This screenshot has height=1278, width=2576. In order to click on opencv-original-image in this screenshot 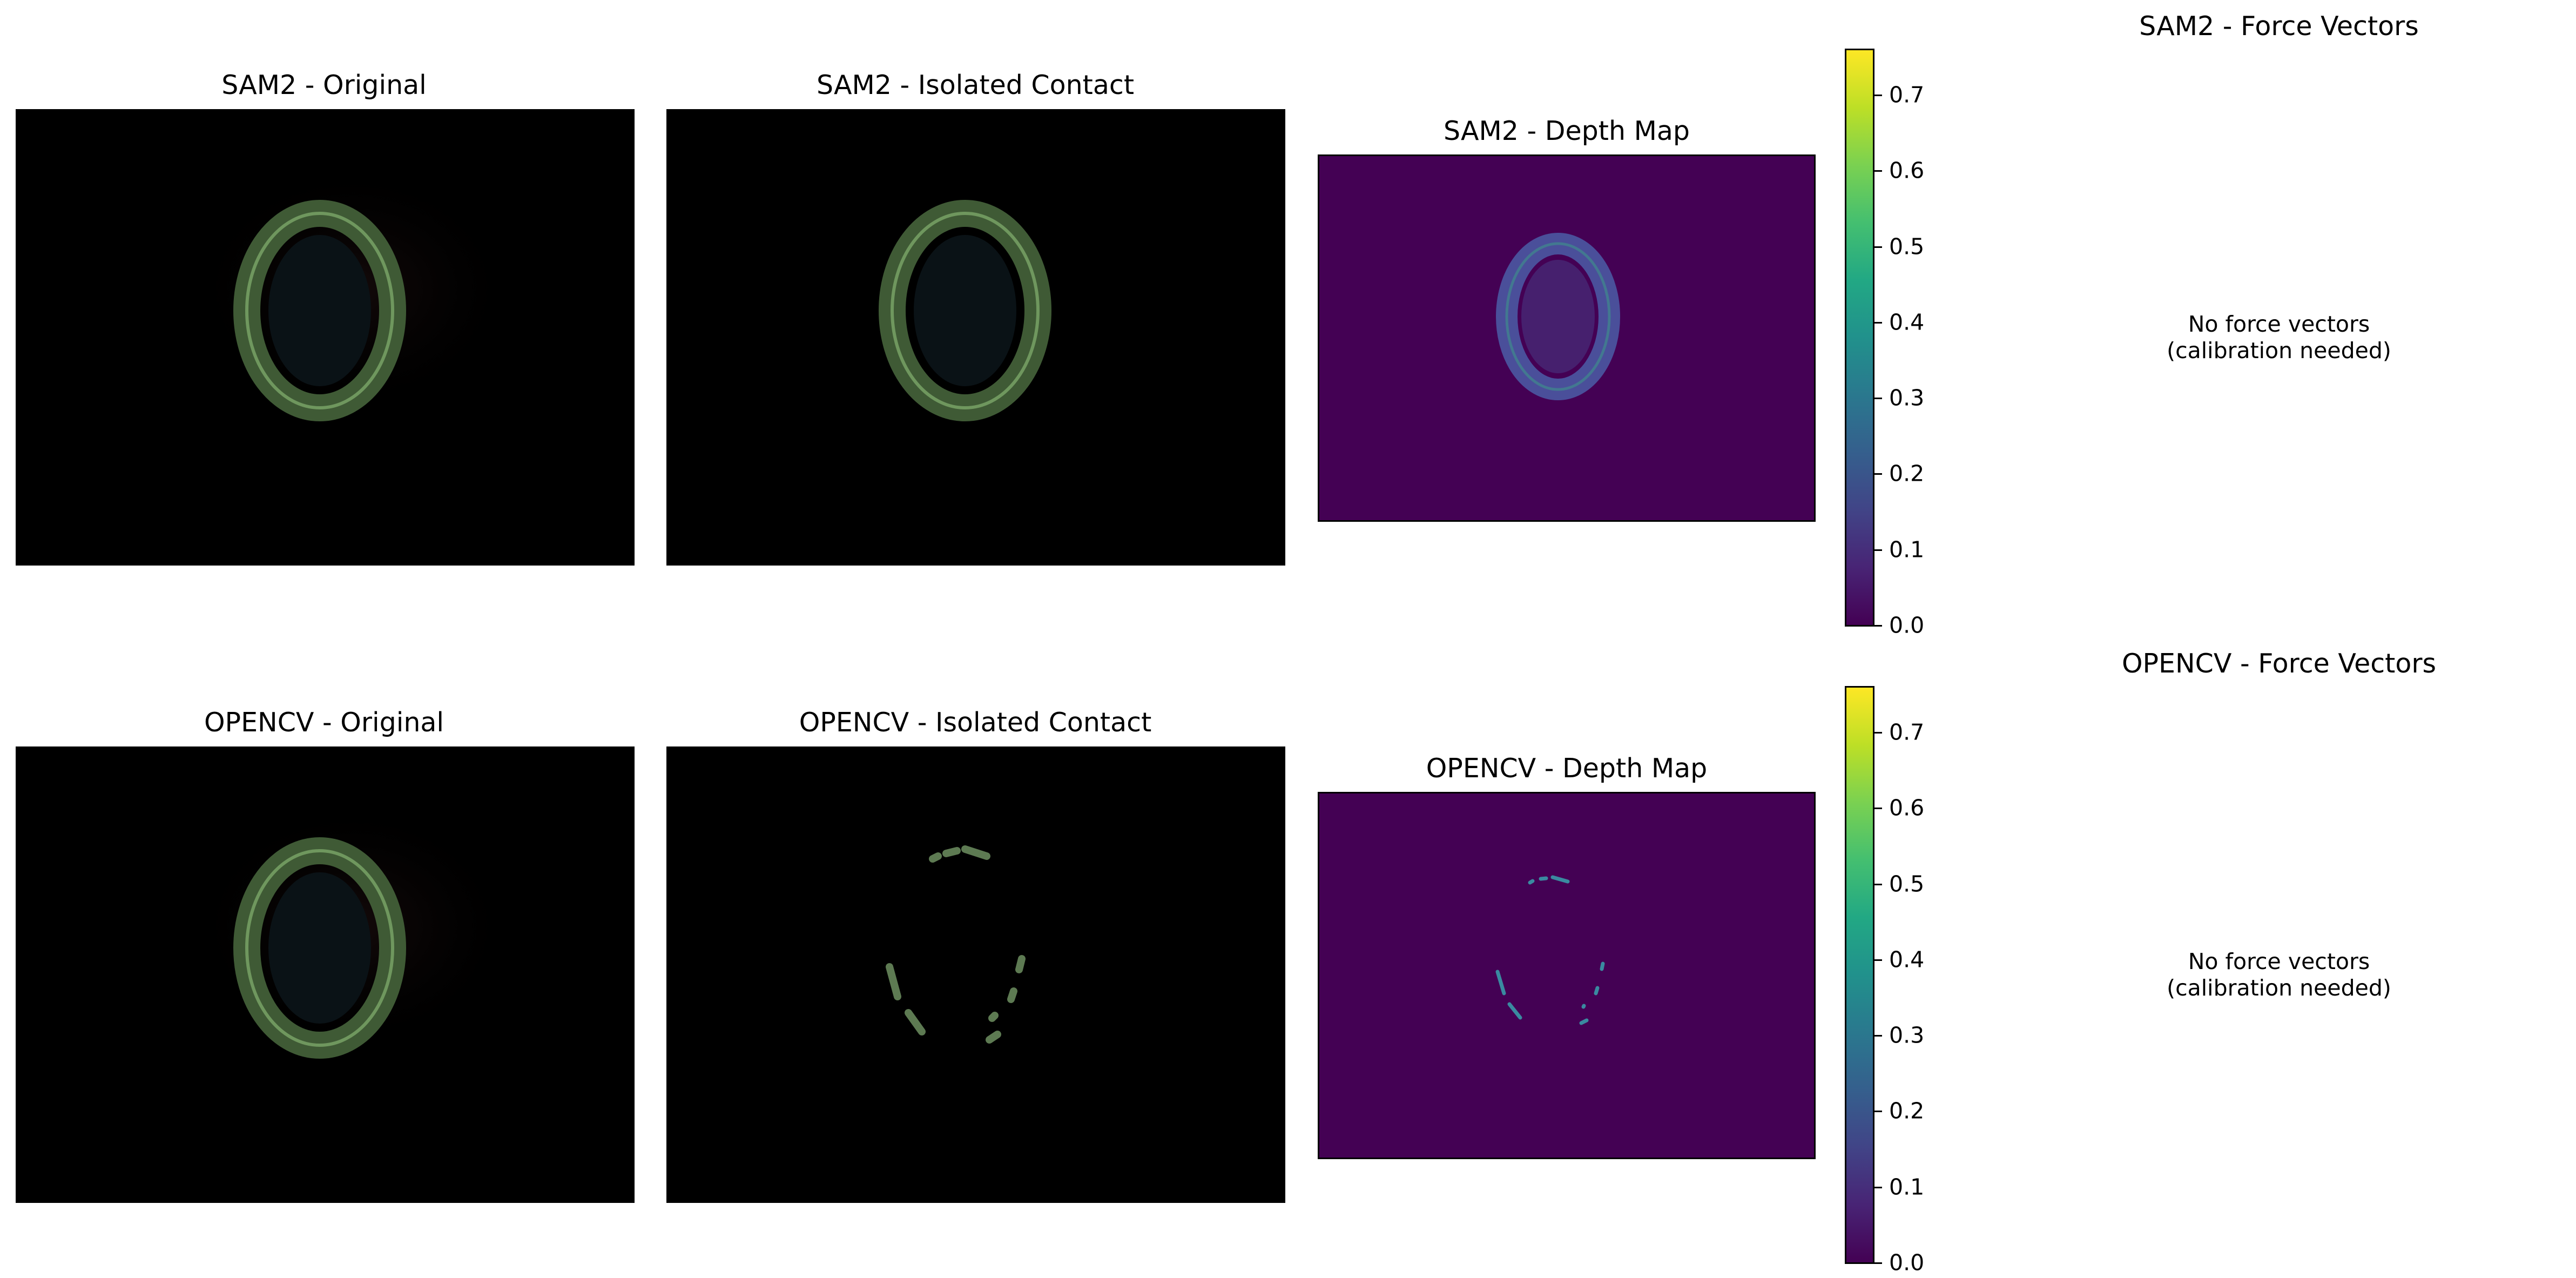, I will do `click(325, 974)`.